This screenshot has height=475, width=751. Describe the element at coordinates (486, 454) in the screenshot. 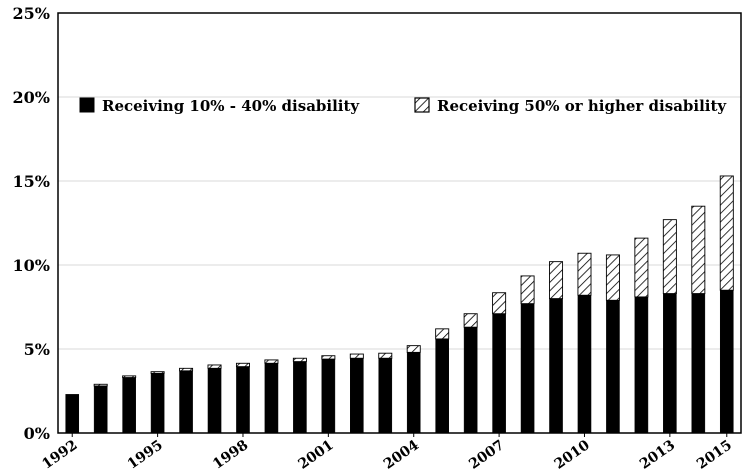

I see `x-tick-label: 2007` at that location.